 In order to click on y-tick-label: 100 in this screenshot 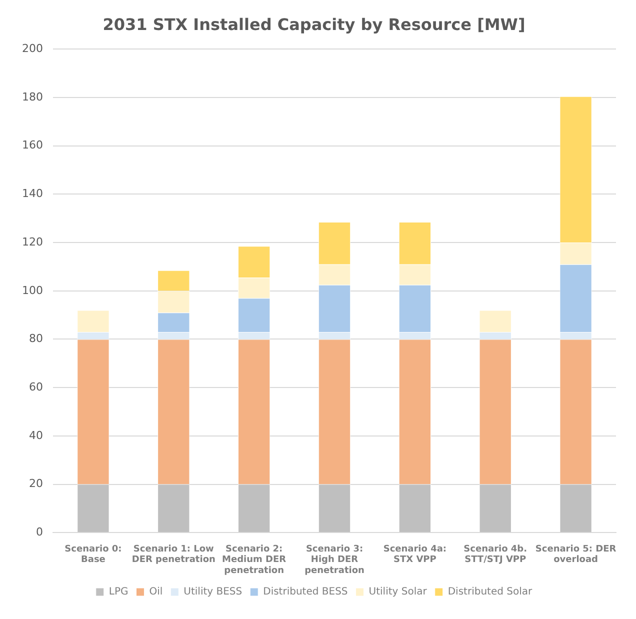, I will do `click(32, 290)`.